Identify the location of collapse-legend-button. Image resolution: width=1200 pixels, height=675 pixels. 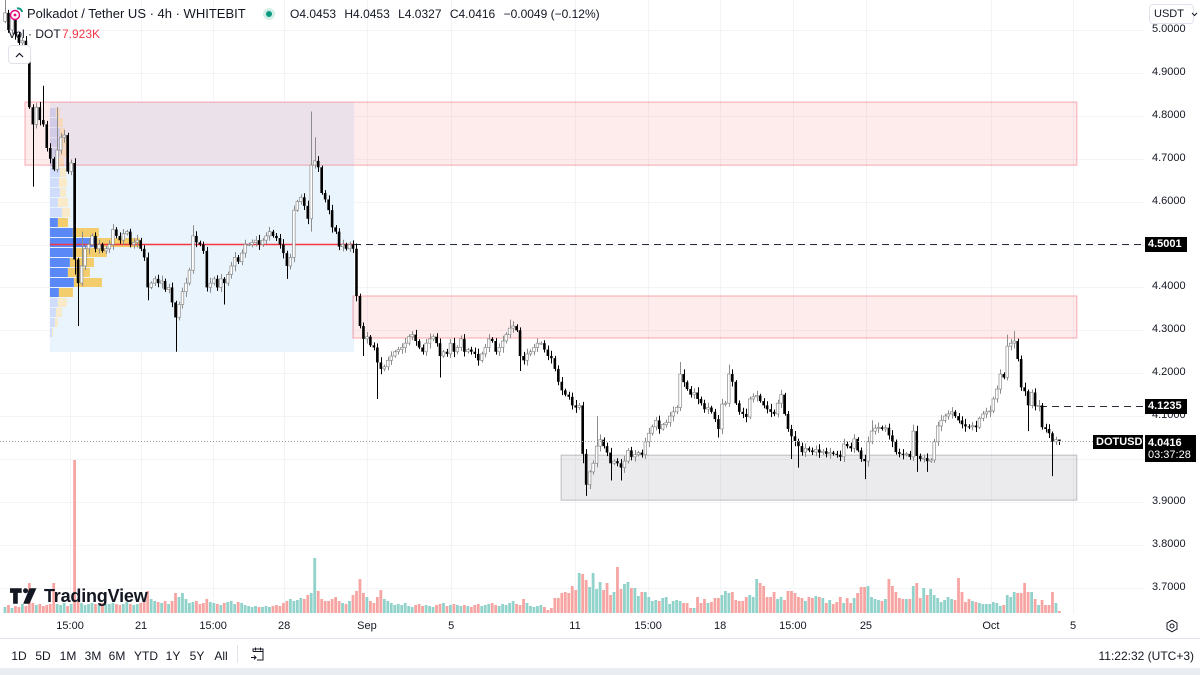
(19, 54).